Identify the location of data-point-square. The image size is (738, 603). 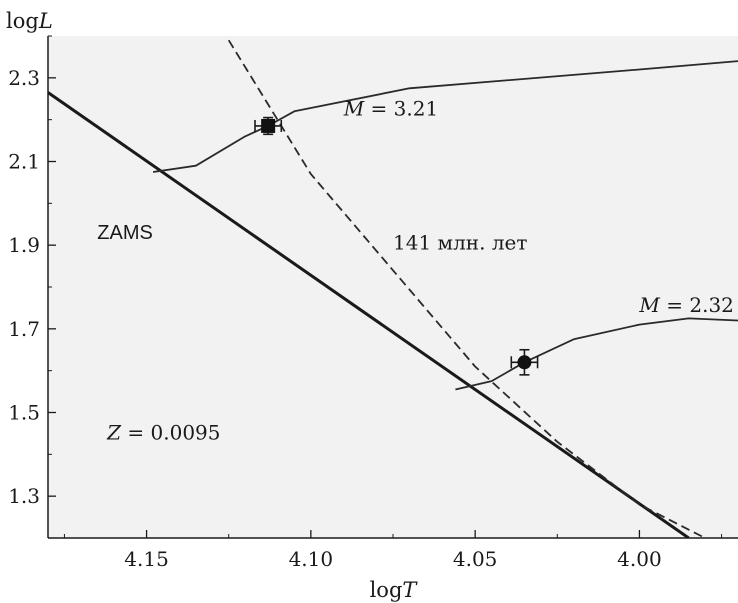
(268, 125).